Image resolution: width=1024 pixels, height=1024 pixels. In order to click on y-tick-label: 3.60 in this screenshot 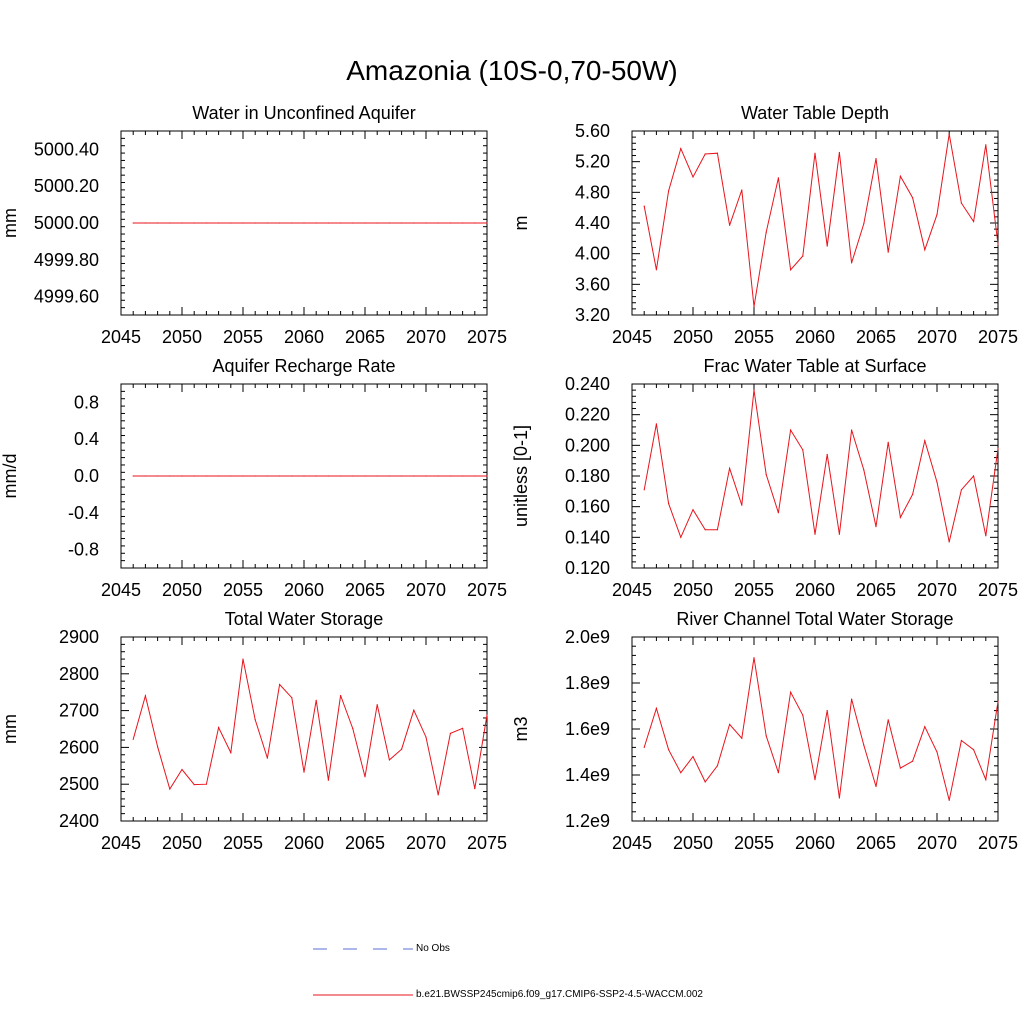, I will do `click(592, 284)`.